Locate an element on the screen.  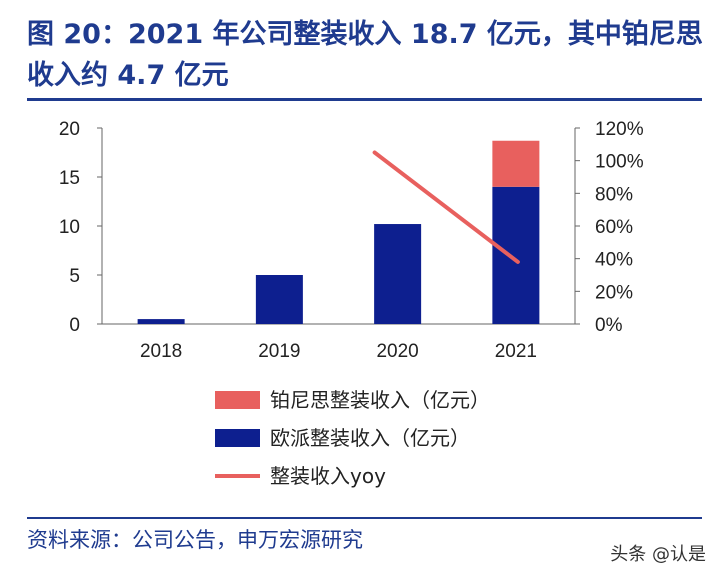
bar-oppein-2018 is located at coordinates (161, 321).